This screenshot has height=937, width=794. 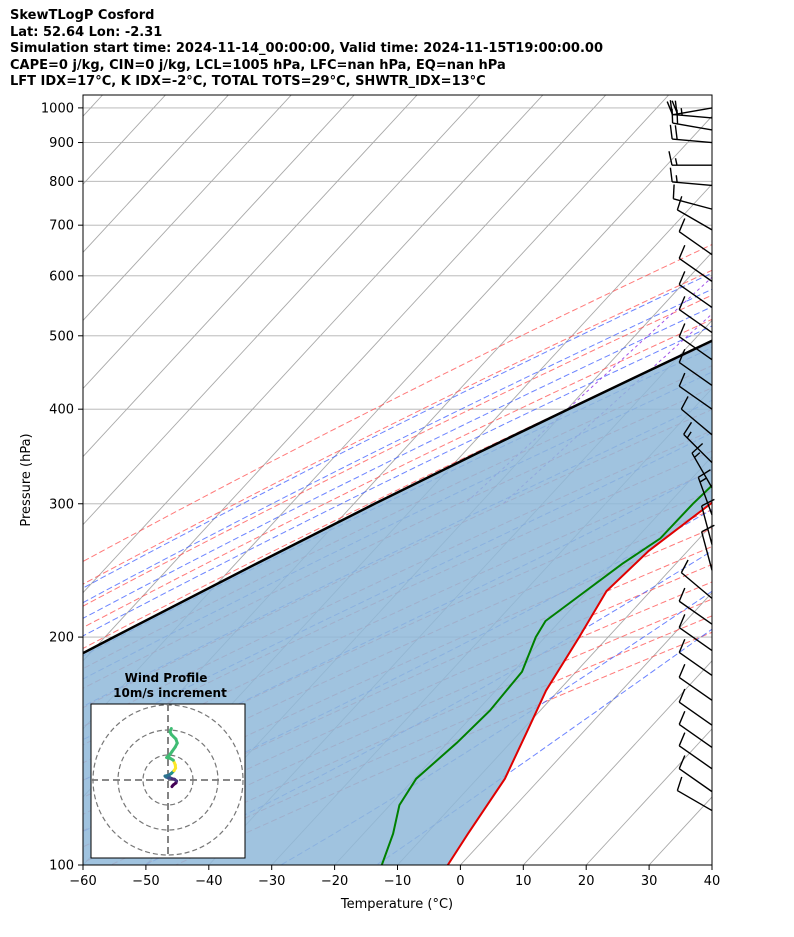 What do you see at coordinates (168, 781) in the screenshot?
I see `hodograph` at bounding box center [168, 781].